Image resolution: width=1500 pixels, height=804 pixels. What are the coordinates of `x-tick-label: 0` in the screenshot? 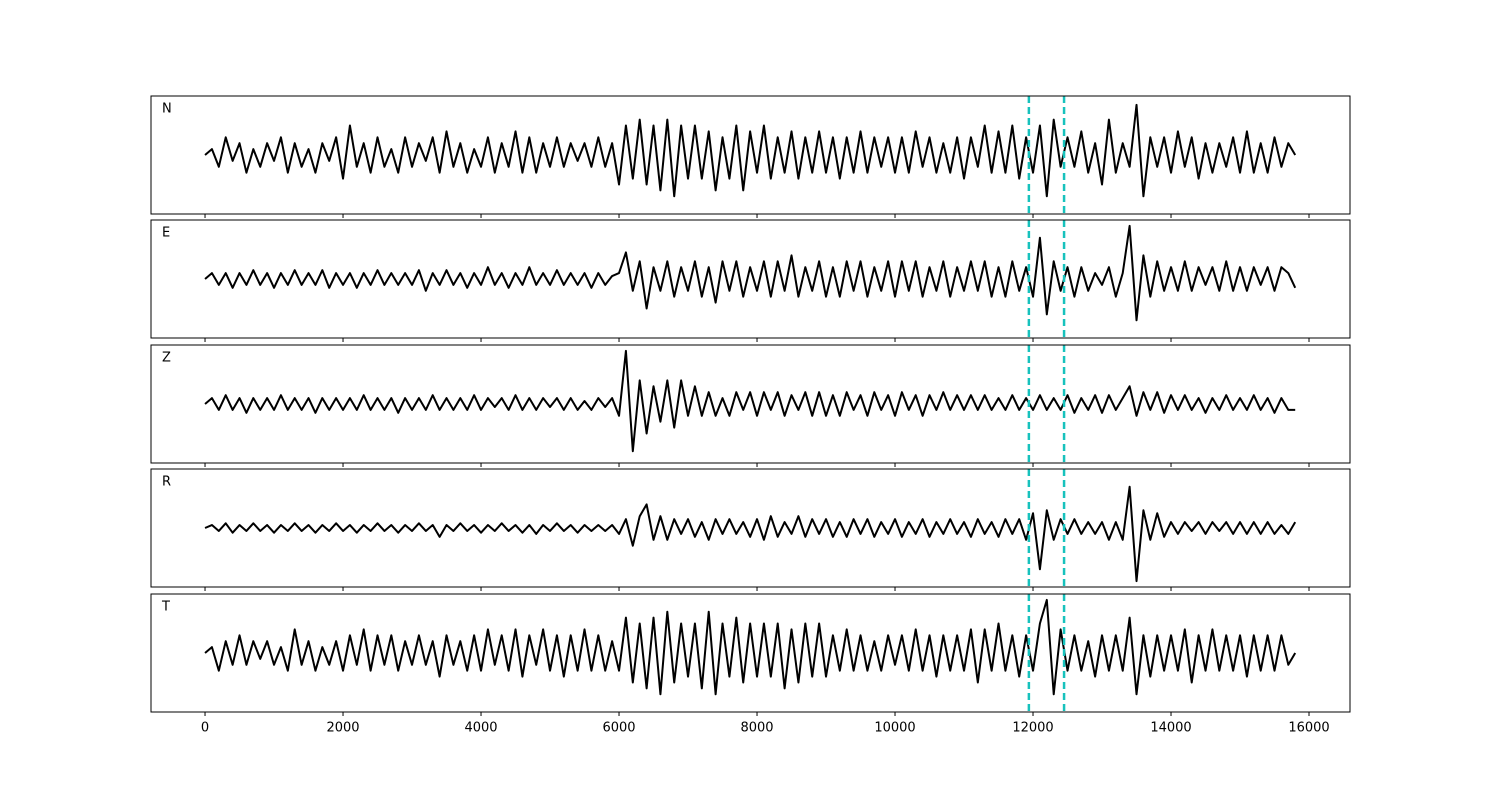 It's located at (205, 728).